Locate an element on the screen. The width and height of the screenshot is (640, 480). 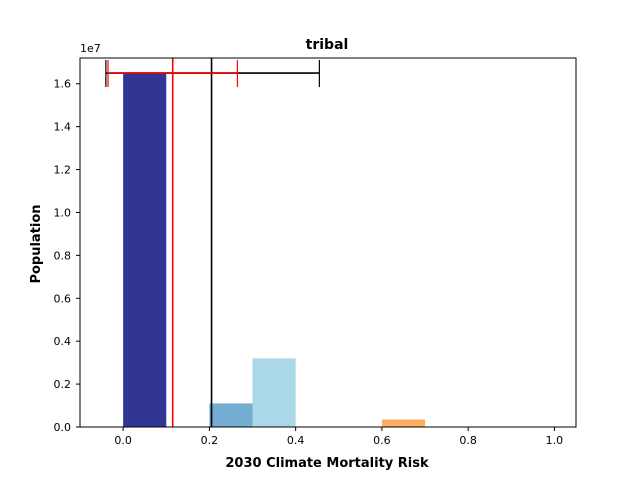
x-tick-label: 0.8 is located at coordinates (468, 440).